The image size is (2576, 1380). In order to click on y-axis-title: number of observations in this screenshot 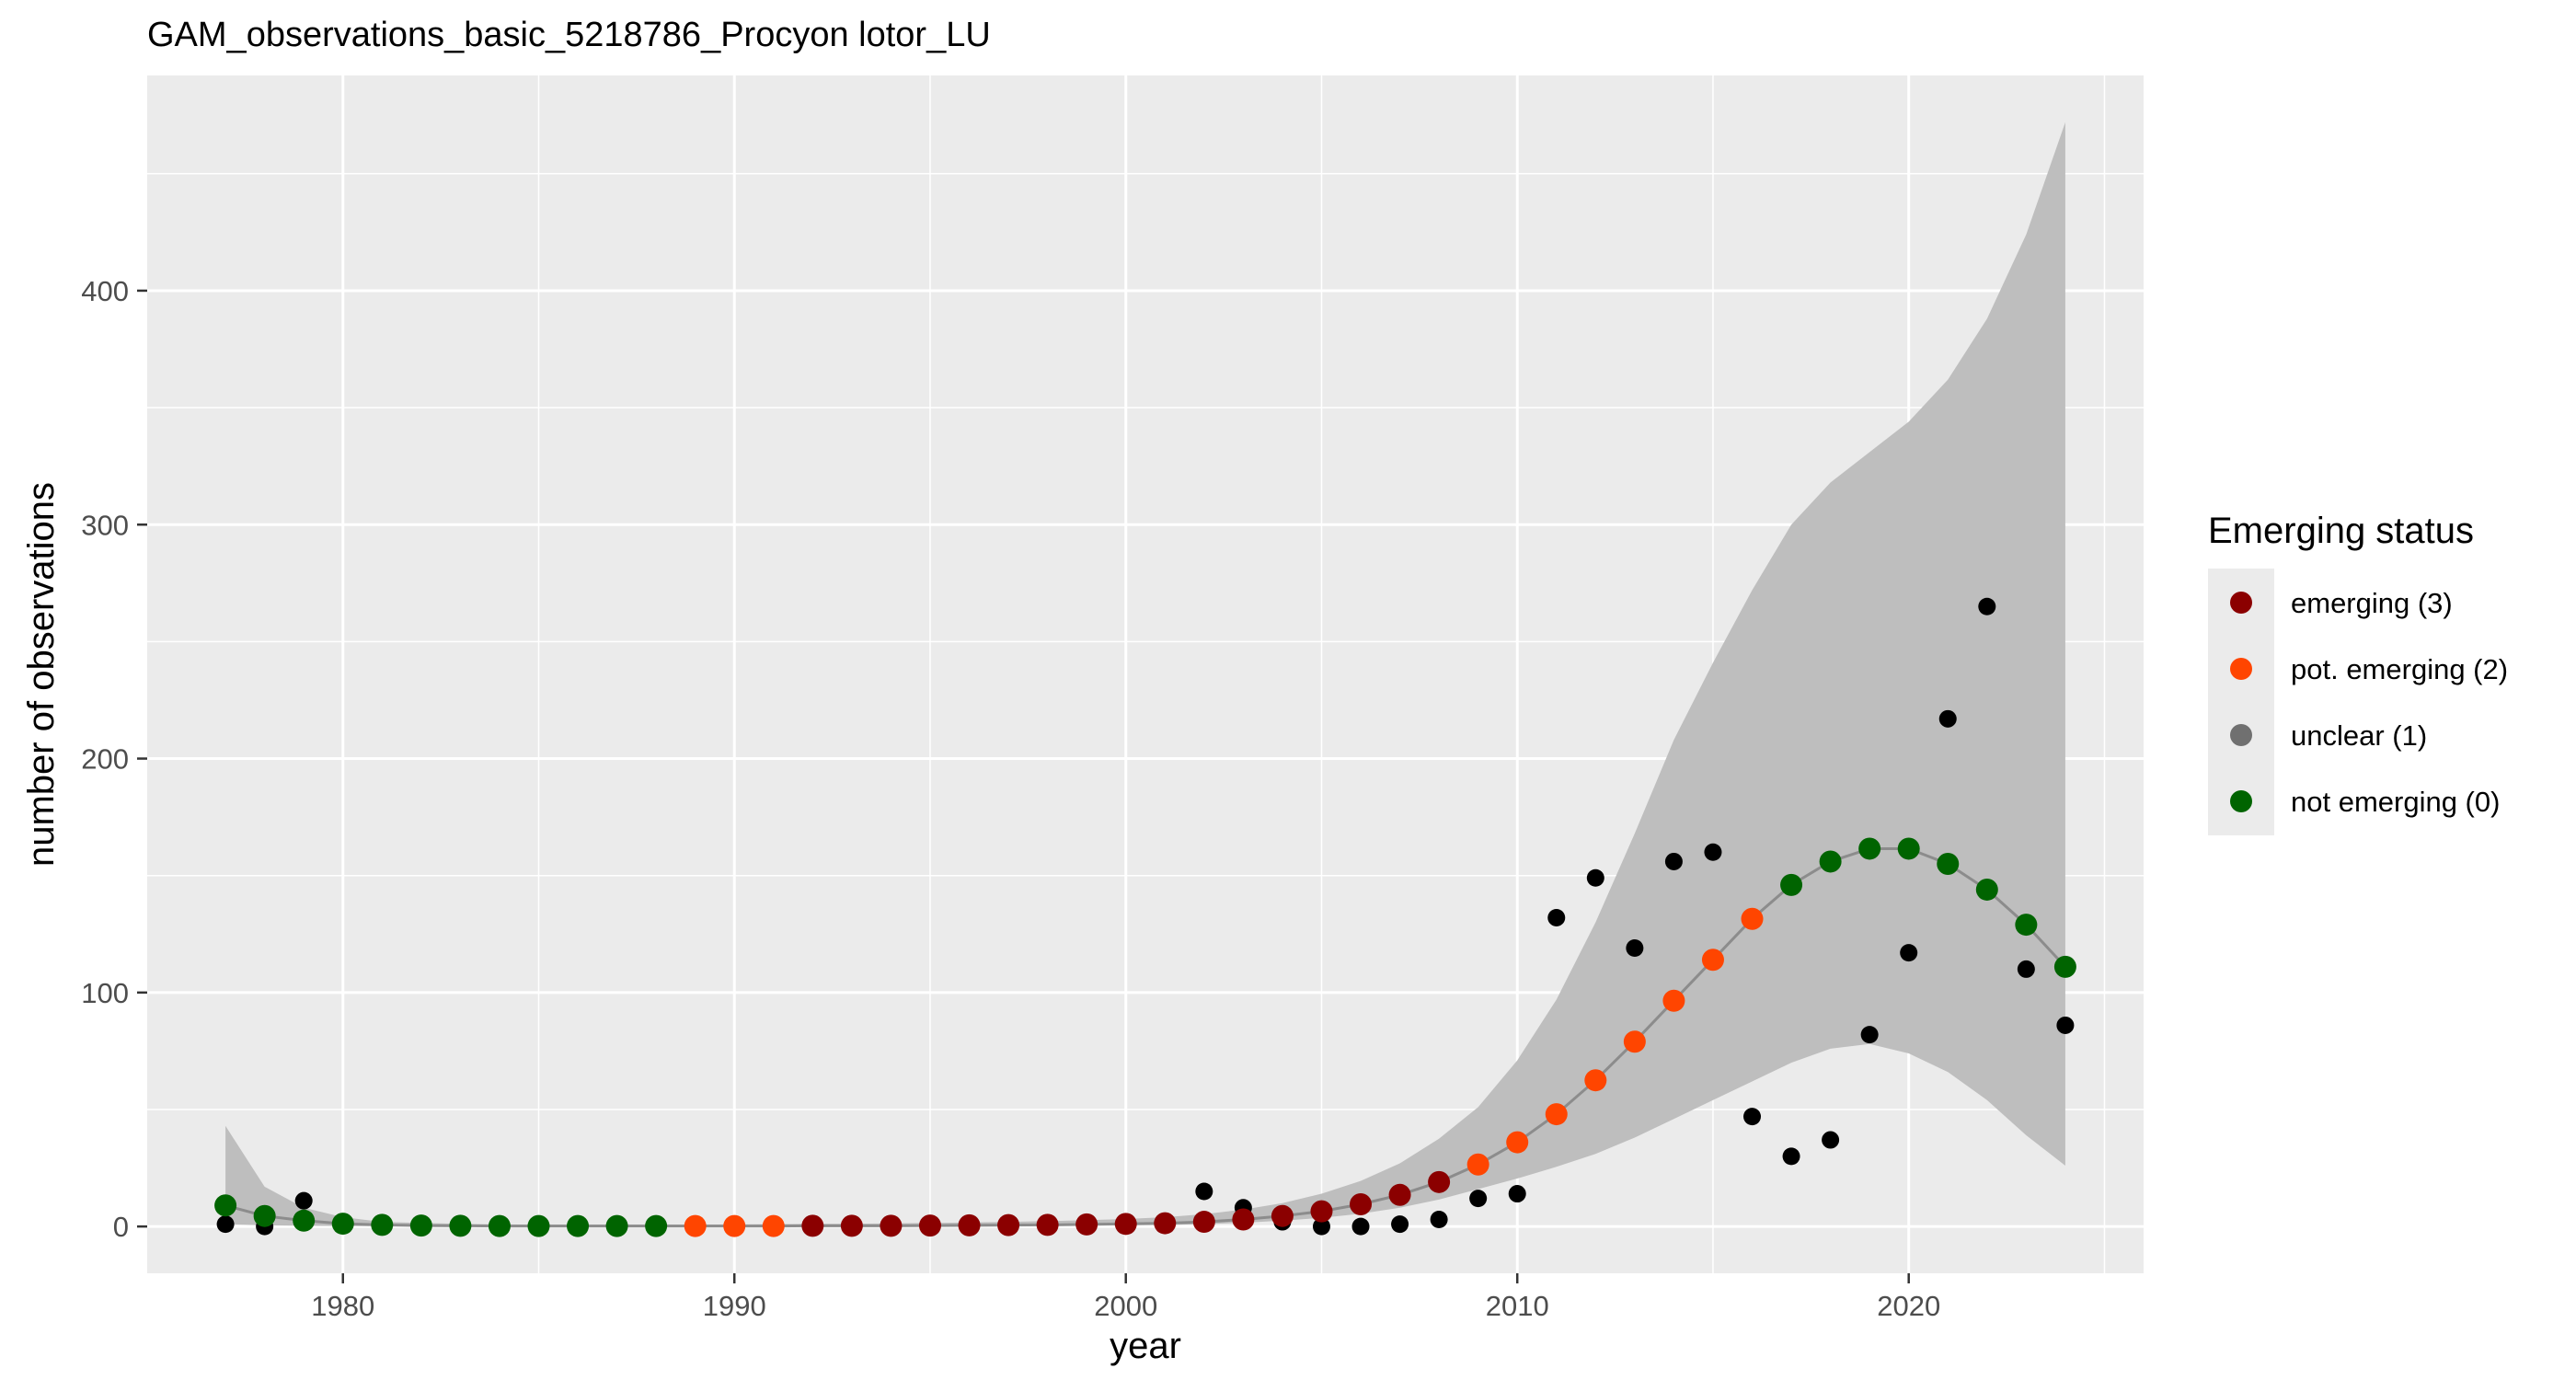, I will do `click(41, 674)`.